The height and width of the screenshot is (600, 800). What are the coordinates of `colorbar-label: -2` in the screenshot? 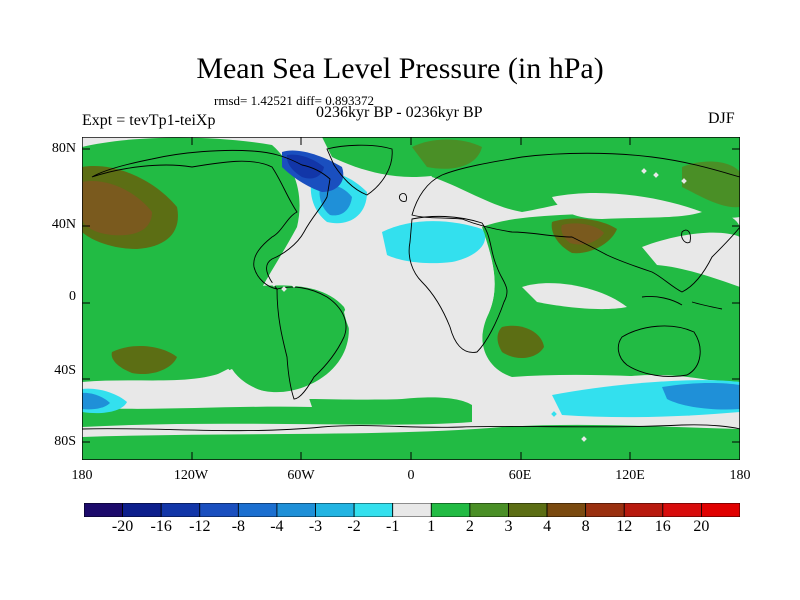 It's located at (354, 526).